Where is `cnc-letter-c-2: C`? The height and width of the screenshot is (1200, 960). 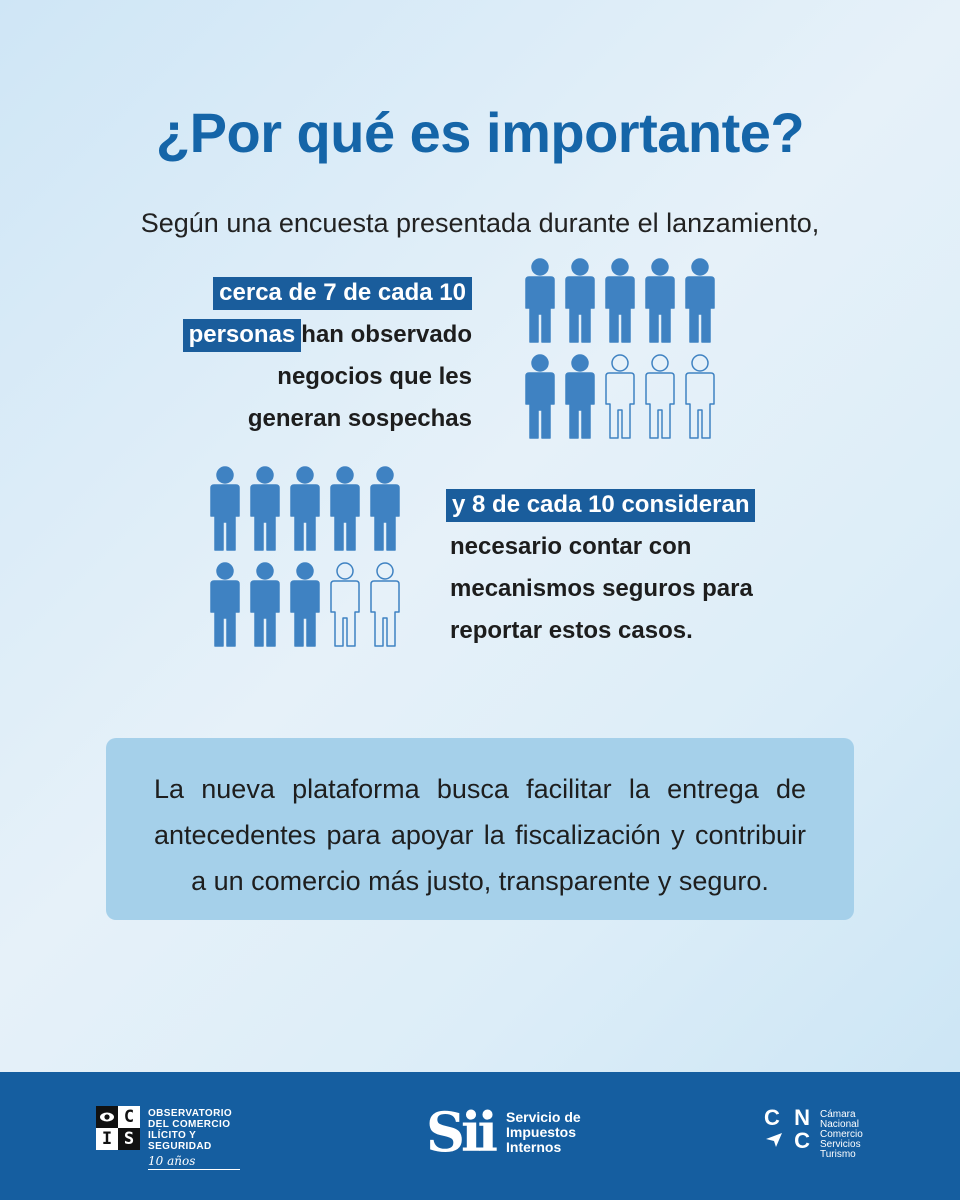
cnc-letter-c-2: C is located at coordinates (802, 1140).